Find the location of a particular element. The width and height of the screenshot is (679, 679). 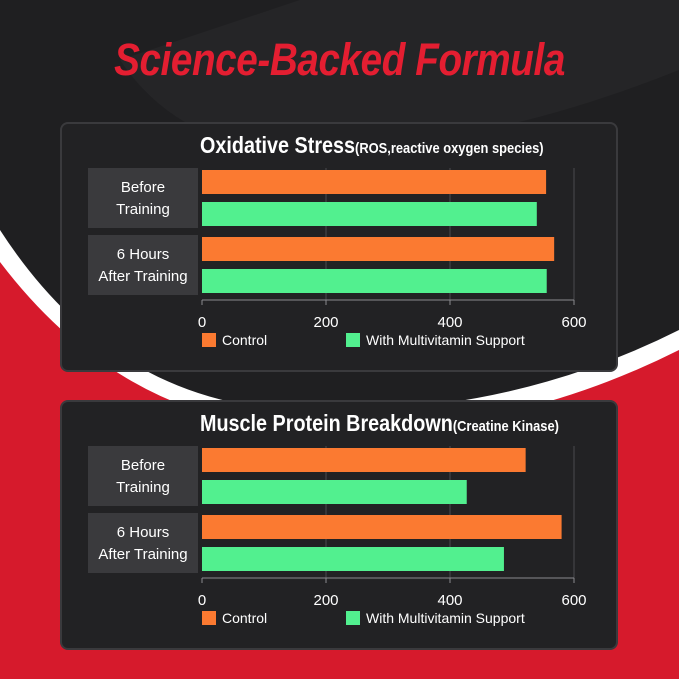

chart-title-main: Muscle Protein Breakdown is located at coordinates (326, 423).